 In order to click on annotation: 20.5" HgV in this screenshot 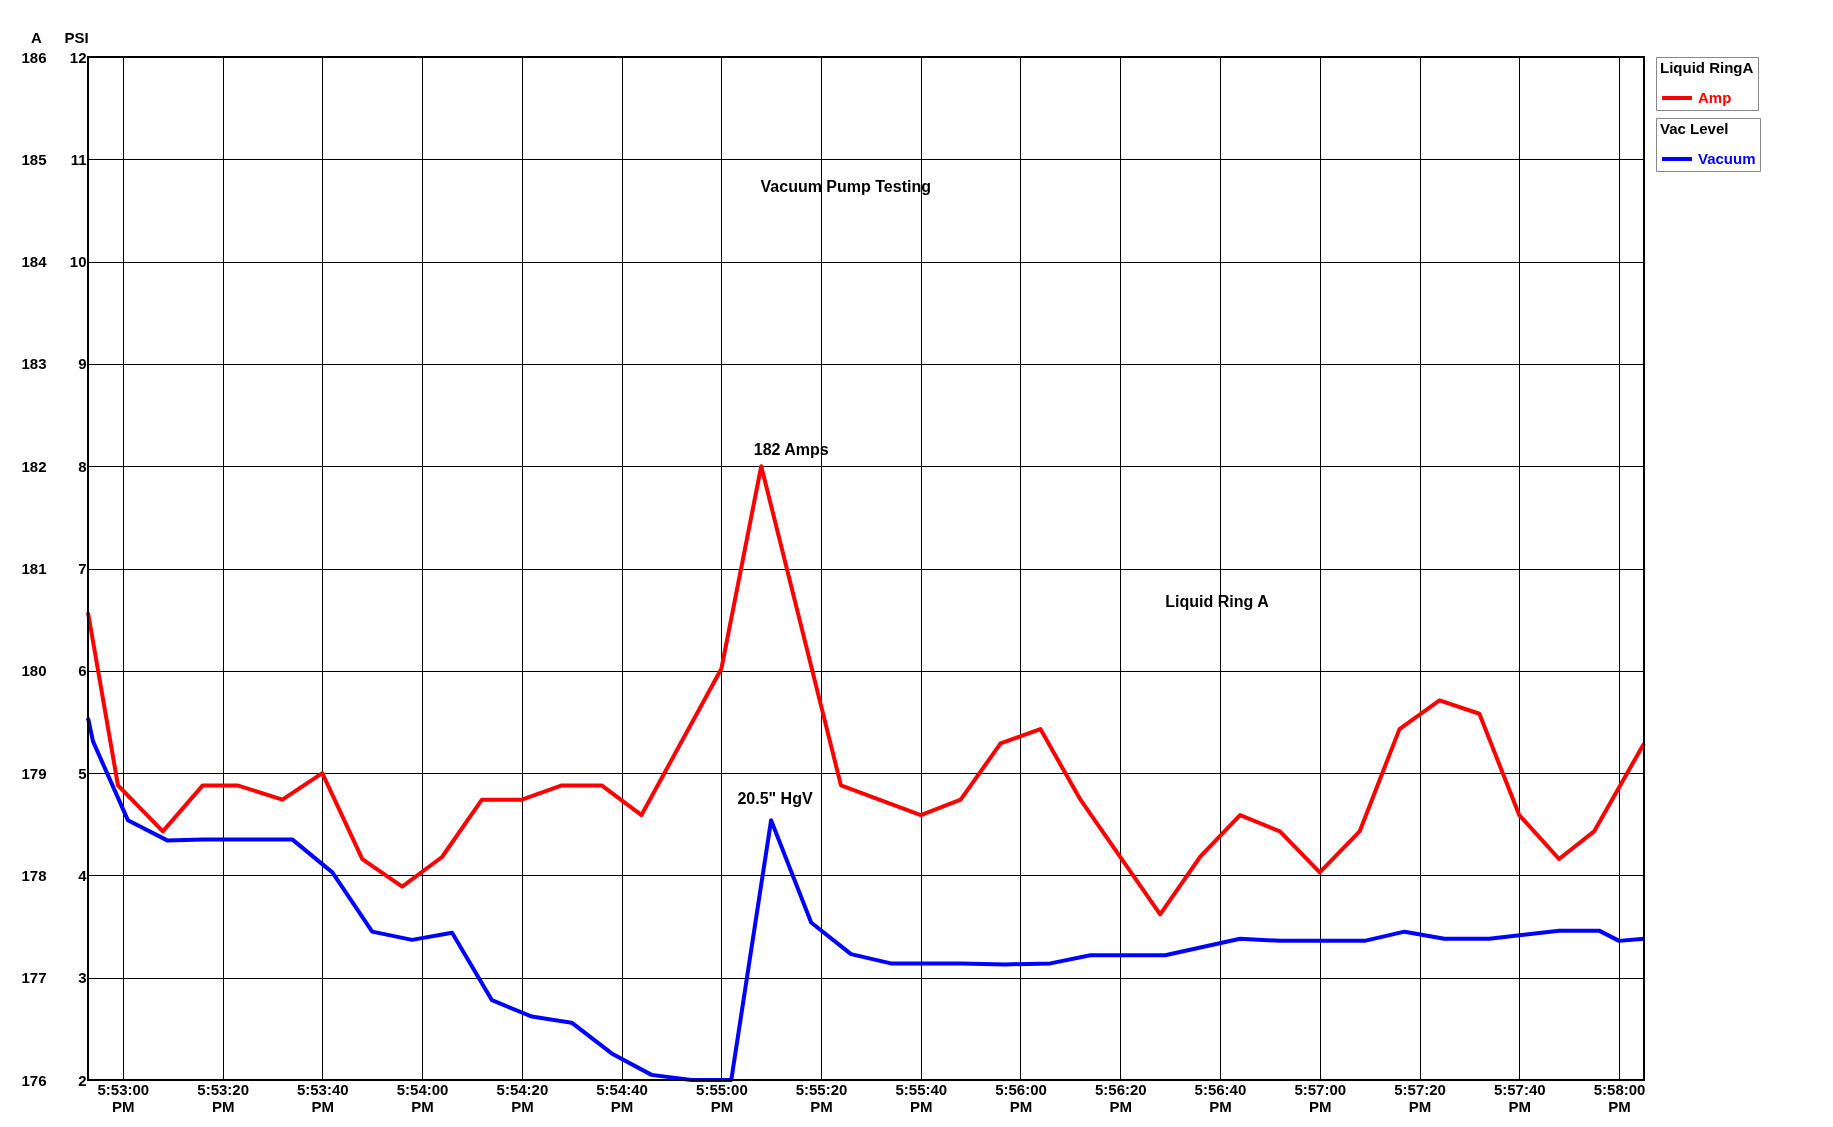, I will do `click(775, 798)`.